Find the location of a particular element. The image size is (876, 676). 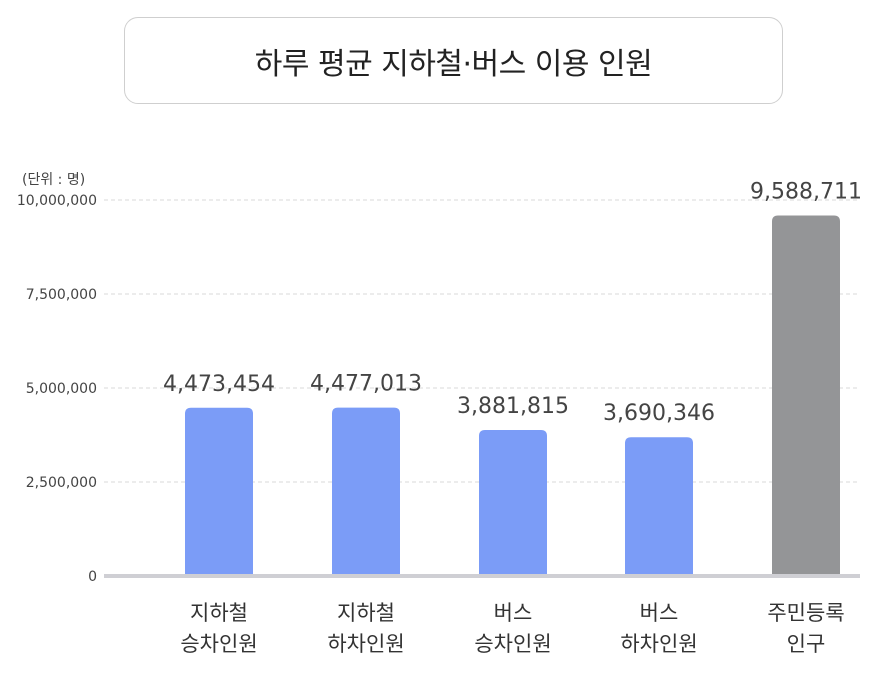

unit-label: (단위 : 명) is located at coordinates (53, 180).